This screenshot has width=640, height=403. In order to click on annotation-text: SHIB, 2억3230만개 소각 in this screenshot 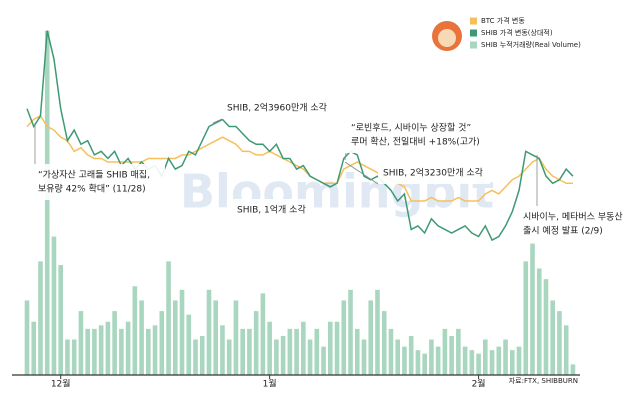, I will do `click(433, 173)`.